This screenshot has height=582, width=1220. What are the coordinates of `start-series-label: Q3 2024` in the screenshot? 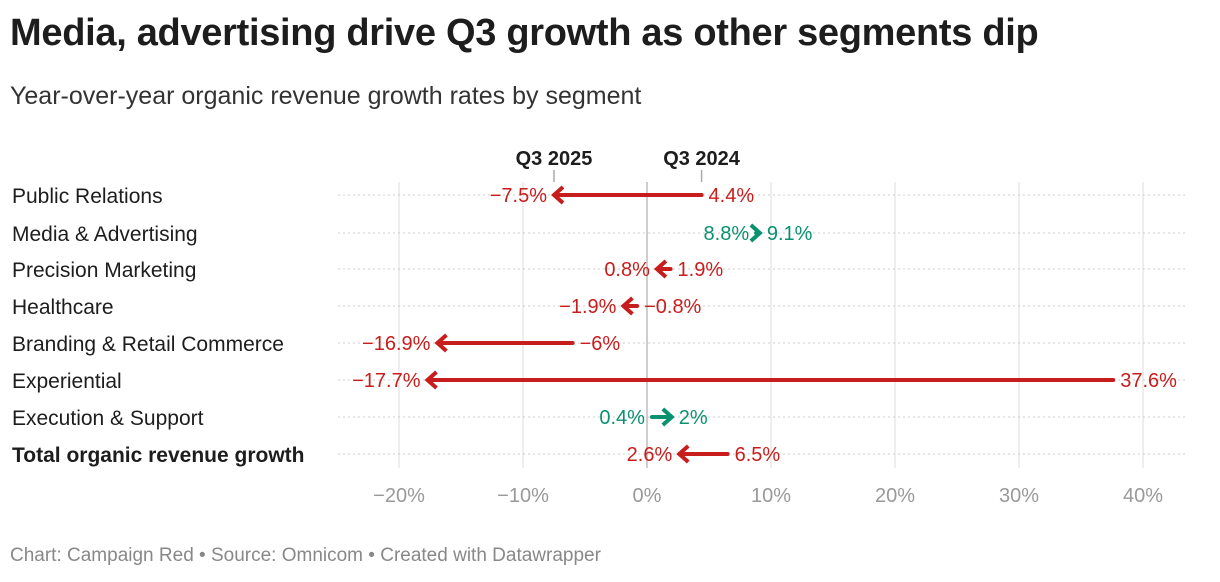 It's located at (702, 159).